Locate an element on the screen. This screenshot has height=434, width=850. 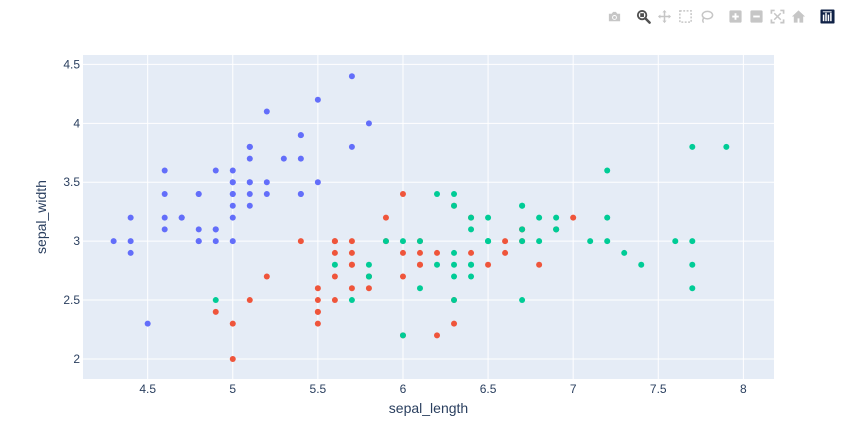
reset-axes-icon is located at coordinates (799, 16).